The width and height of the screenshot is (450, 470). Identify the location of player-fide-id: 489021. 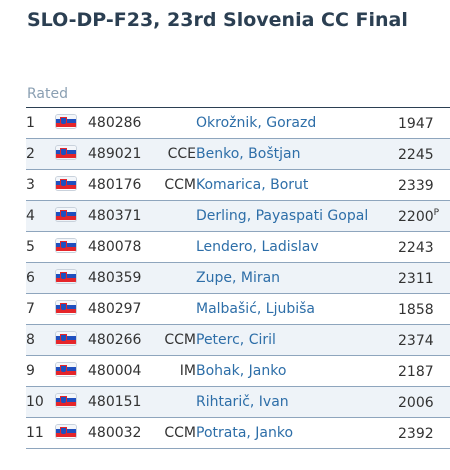
(122, 154).